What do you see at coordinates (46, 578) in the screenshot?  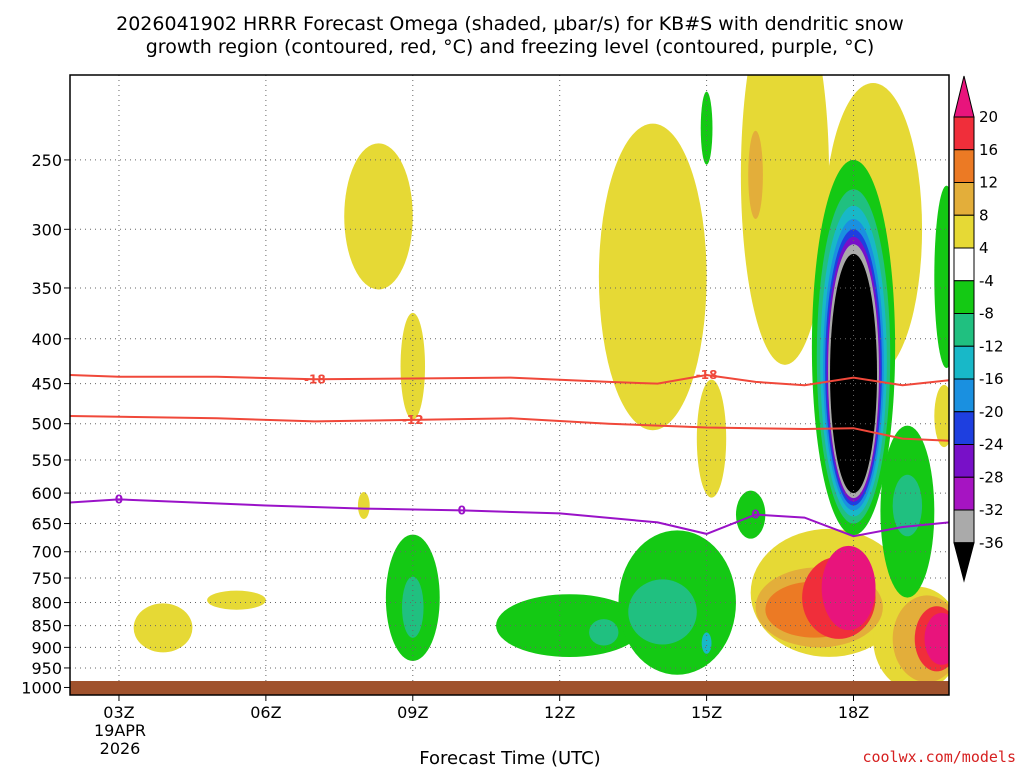 I see `y-tick-label: 750` at bounding box center [46, 578].